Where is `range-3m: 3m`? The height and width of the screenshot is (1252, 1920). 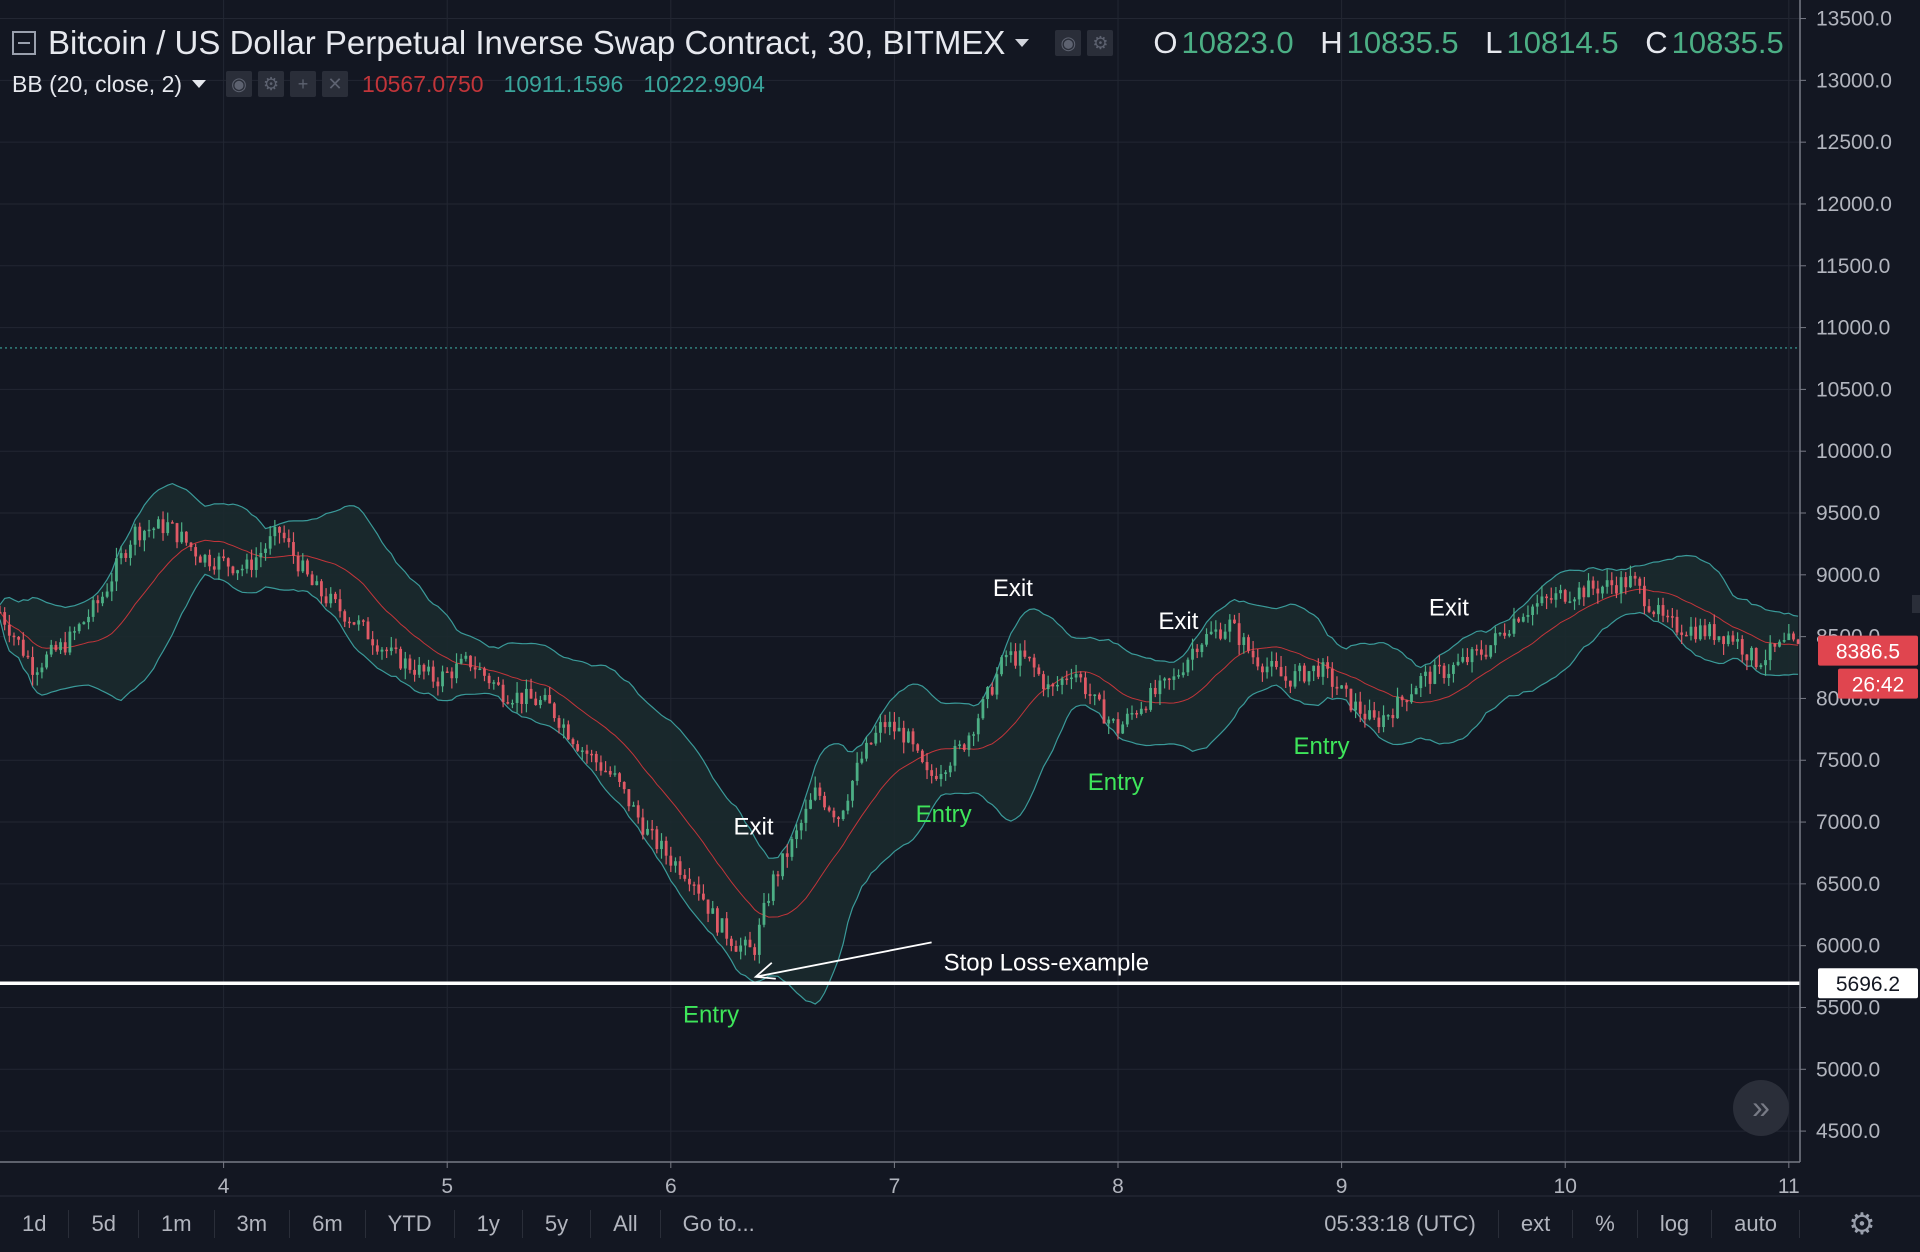
range-3m: 3m is located at coordinates (253, 1224).